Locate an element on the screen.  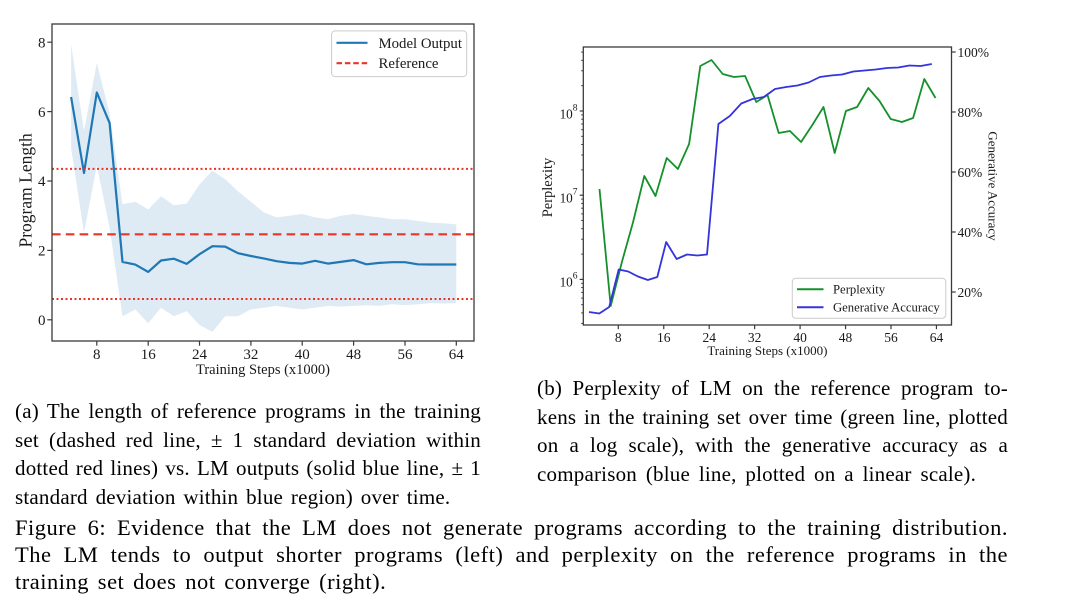
svg-text: 10⁷ is located at coordinates (569, 197).